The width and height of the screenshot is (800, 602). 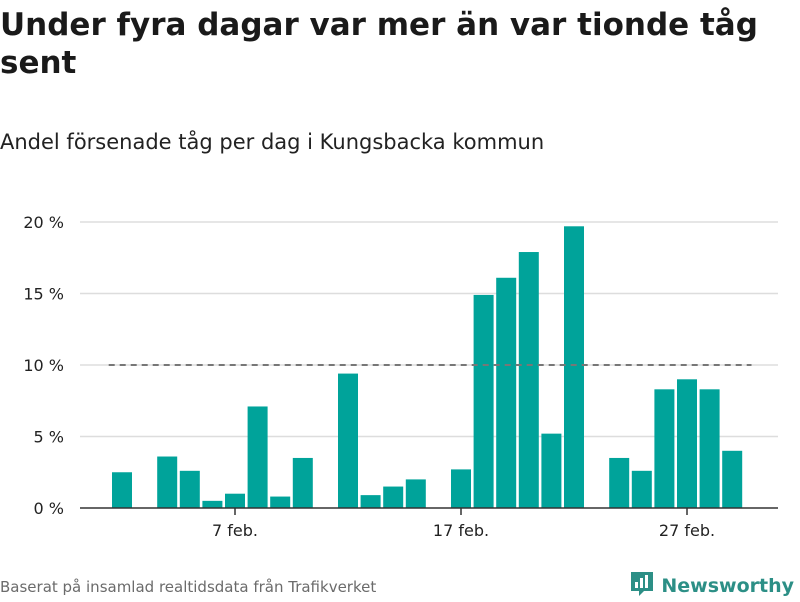 I want to click on x-tick-label: 7 feb., so click(x=235, y=530).